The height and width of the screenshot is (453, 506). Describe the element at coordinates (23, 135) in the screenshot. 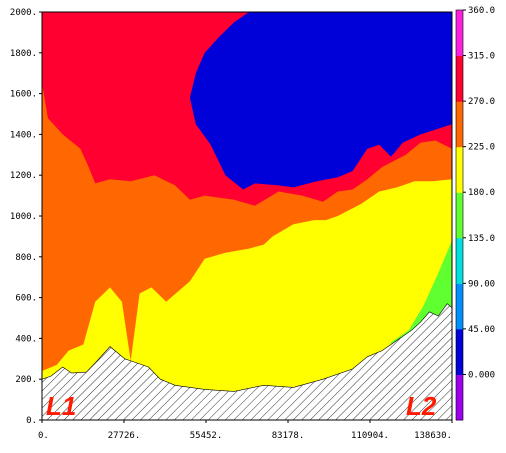

I see `y-tick-label: 1400.` at that location.